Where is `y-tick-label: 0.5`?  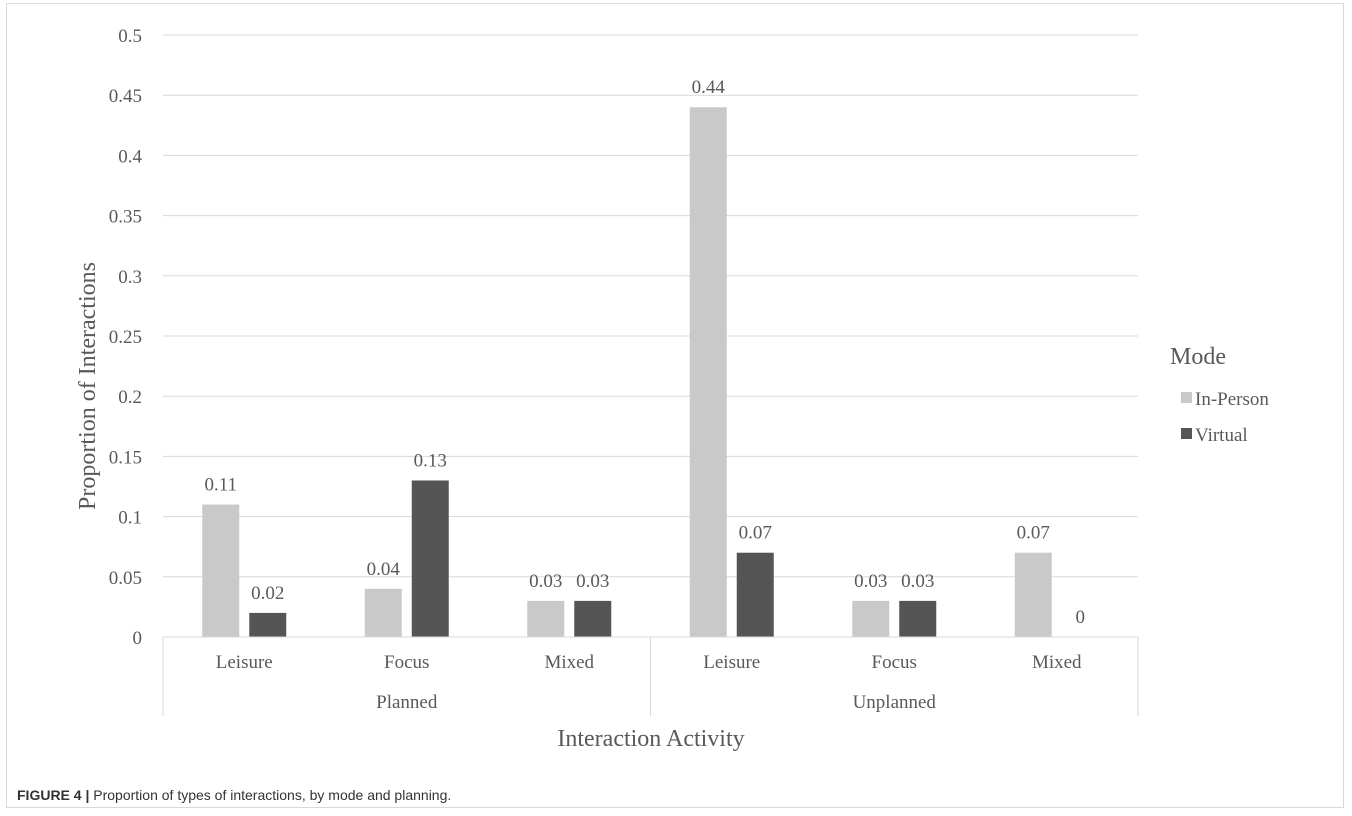 y-tick-label: 0.5 is located at coordinates (130, 36).